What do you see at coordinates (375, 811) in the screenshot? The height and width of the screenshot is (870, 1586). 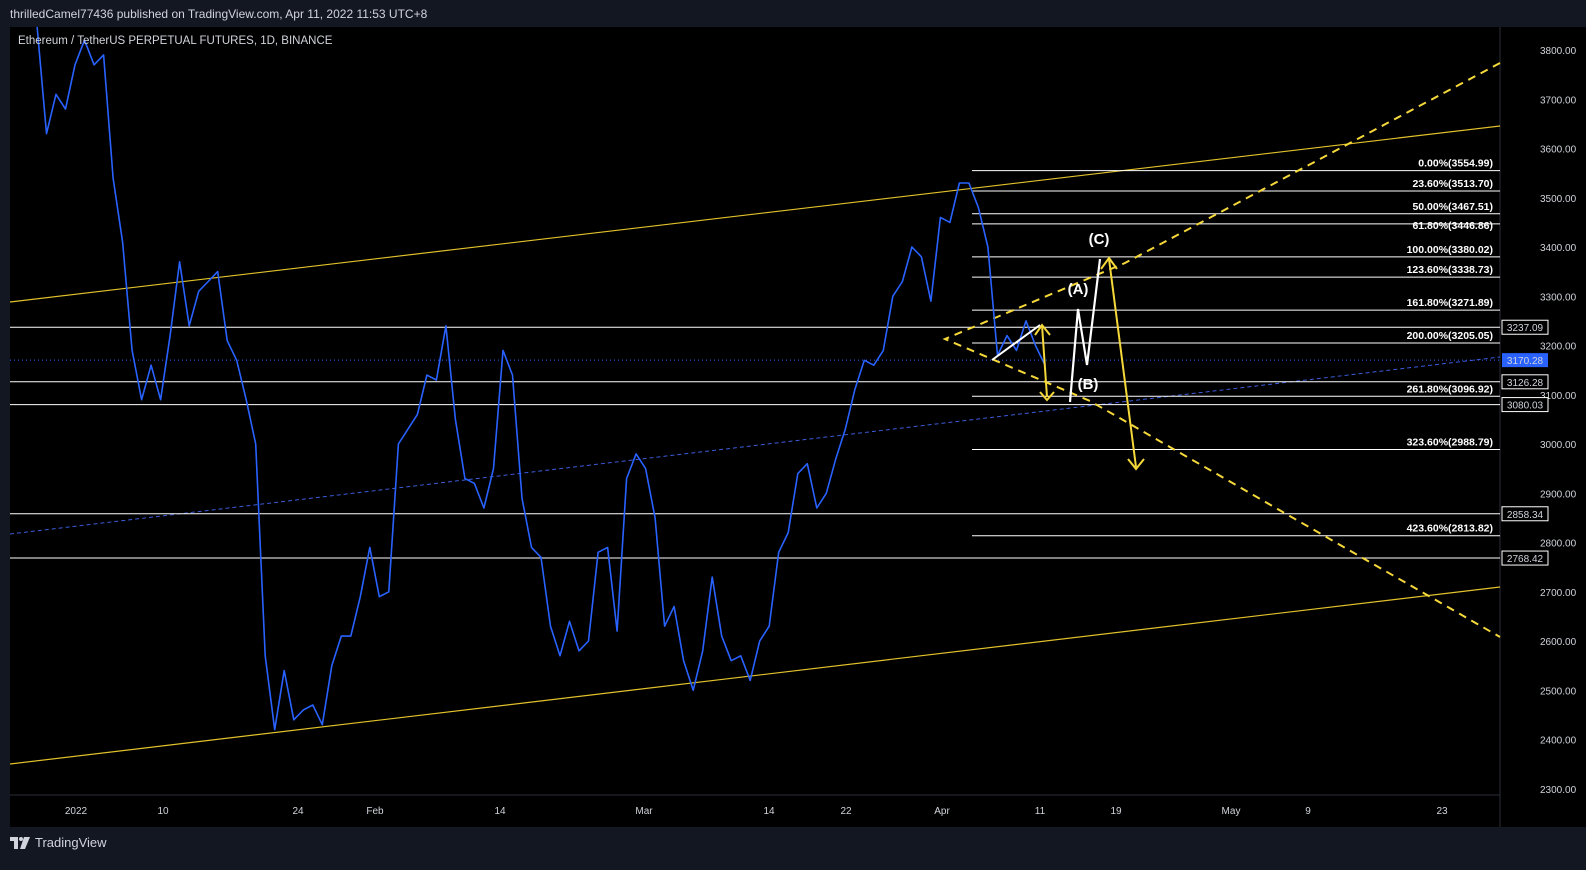 I see `x-axis-tick-label: Feb` at bounding box center [375, 811].